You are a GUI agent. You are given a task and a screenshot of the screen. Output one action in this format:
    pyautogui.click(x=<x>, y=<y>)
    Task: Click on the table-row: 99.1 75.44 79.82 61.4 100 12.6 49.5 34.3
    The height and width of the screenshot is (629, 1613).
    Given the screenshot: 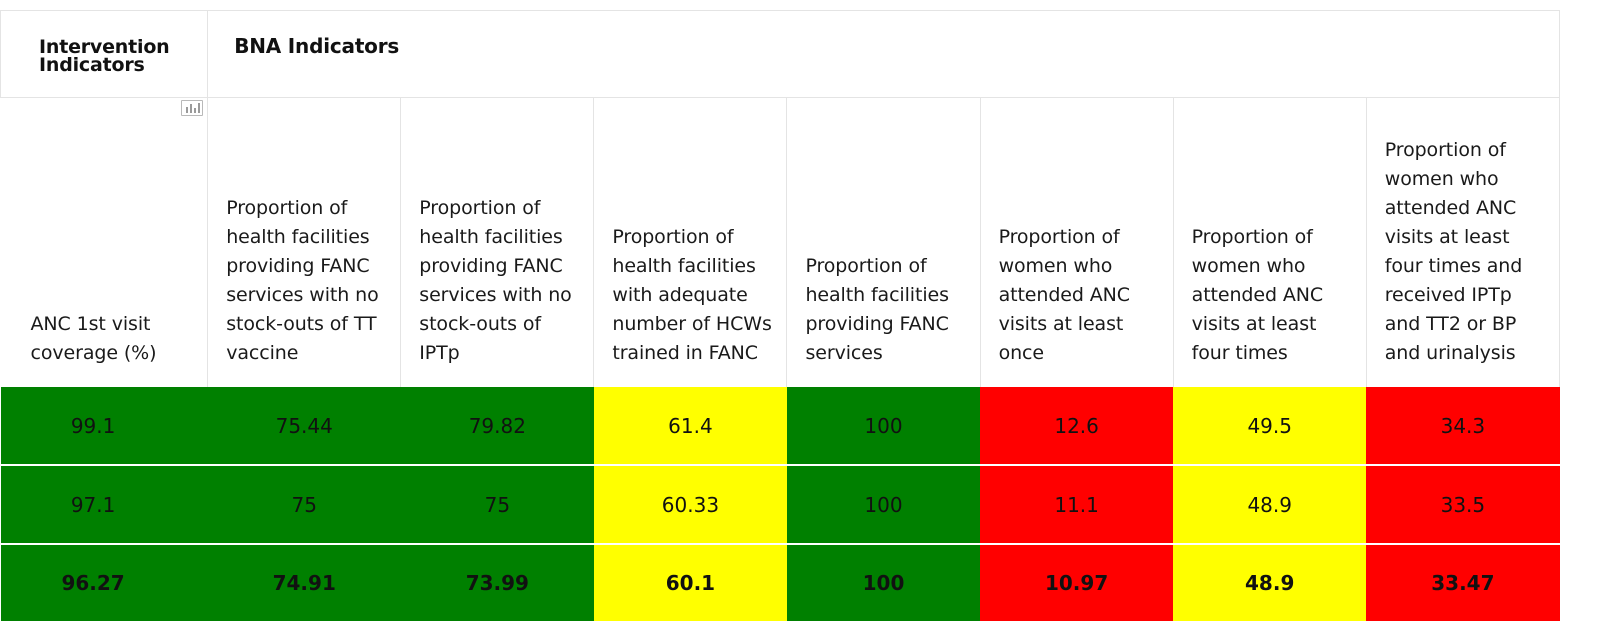 What is the action you would take?
    pyautogui.click(x=780, y=426)
    